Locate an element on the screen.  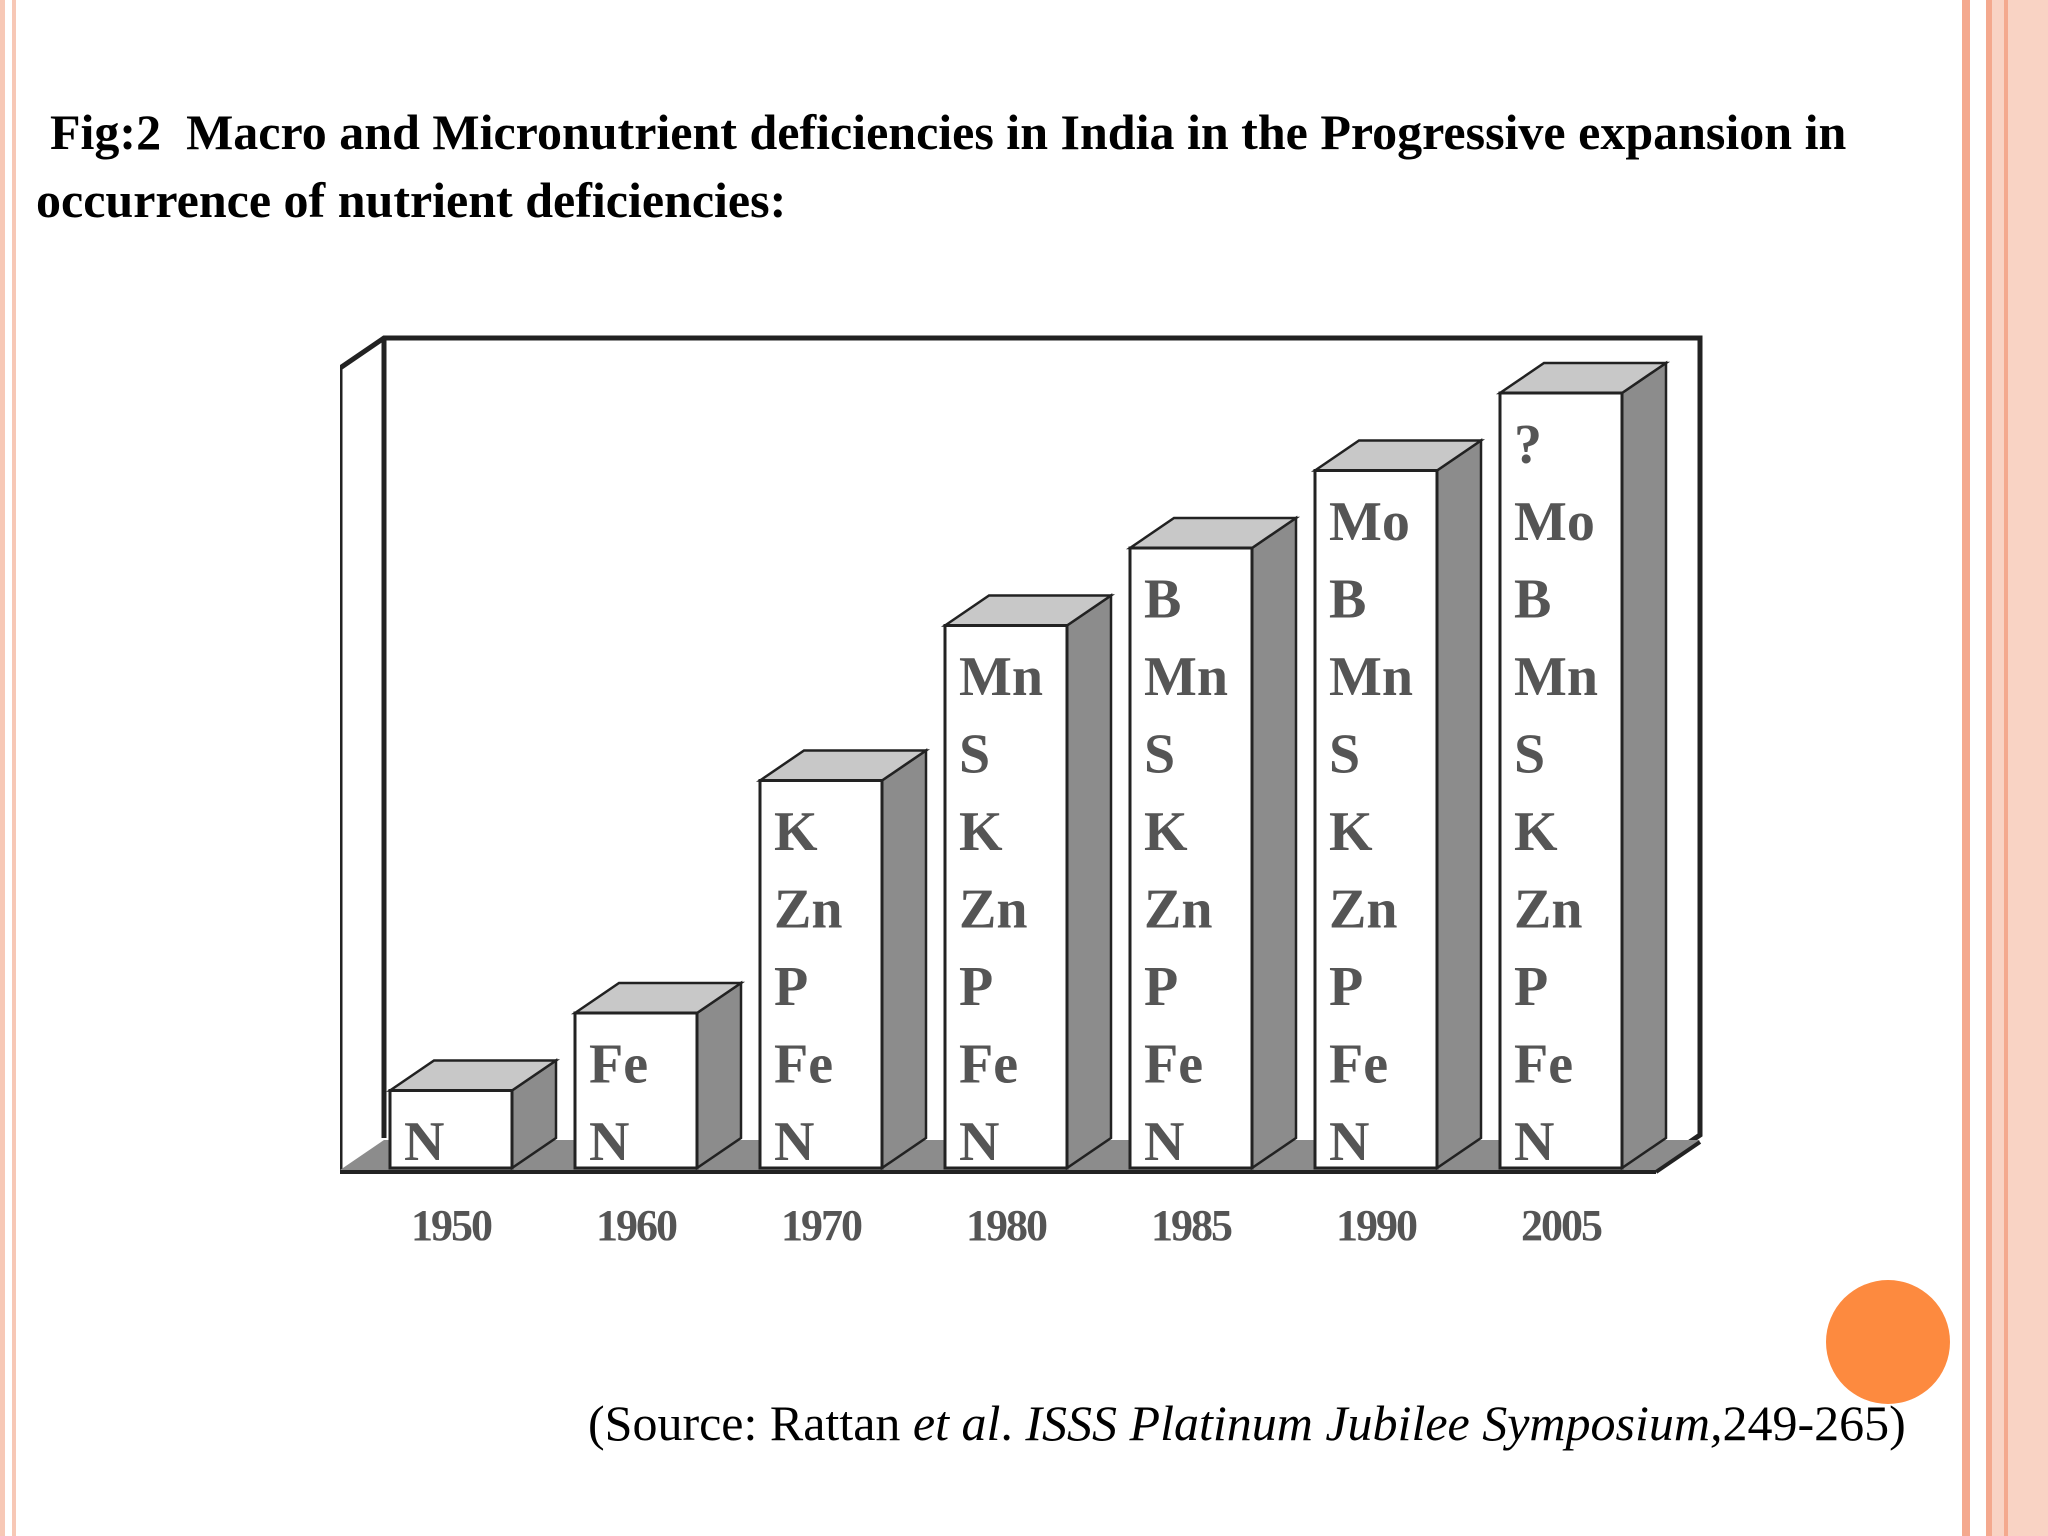
x-tick-label: 1980 is located at coordinates (1006, 1225).